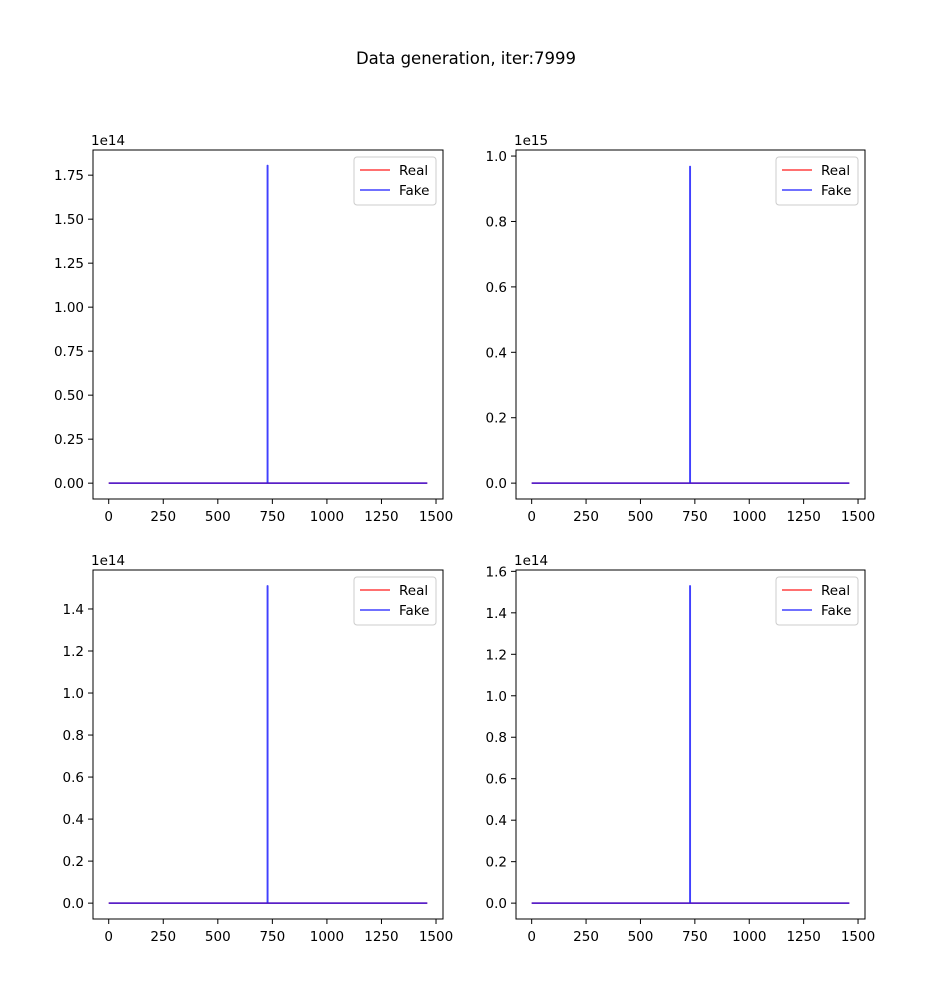 The height and width of the screenshot is (993, 925). Describe the element at coordinates (496, 572) in the screenshot. I see `y-tick-label: 1.6` at that location.